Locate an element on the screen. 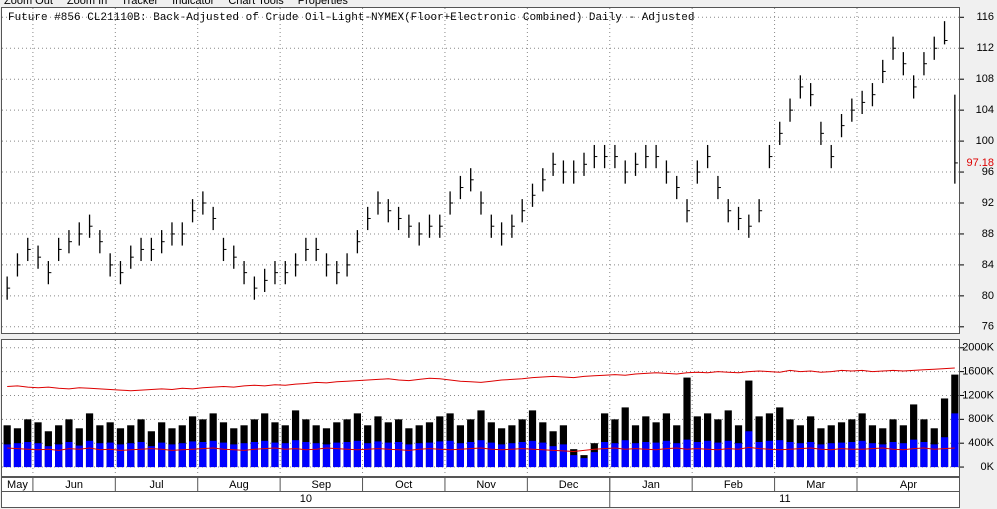  y-tick-label: 108 is located at coordinates (985, 79).